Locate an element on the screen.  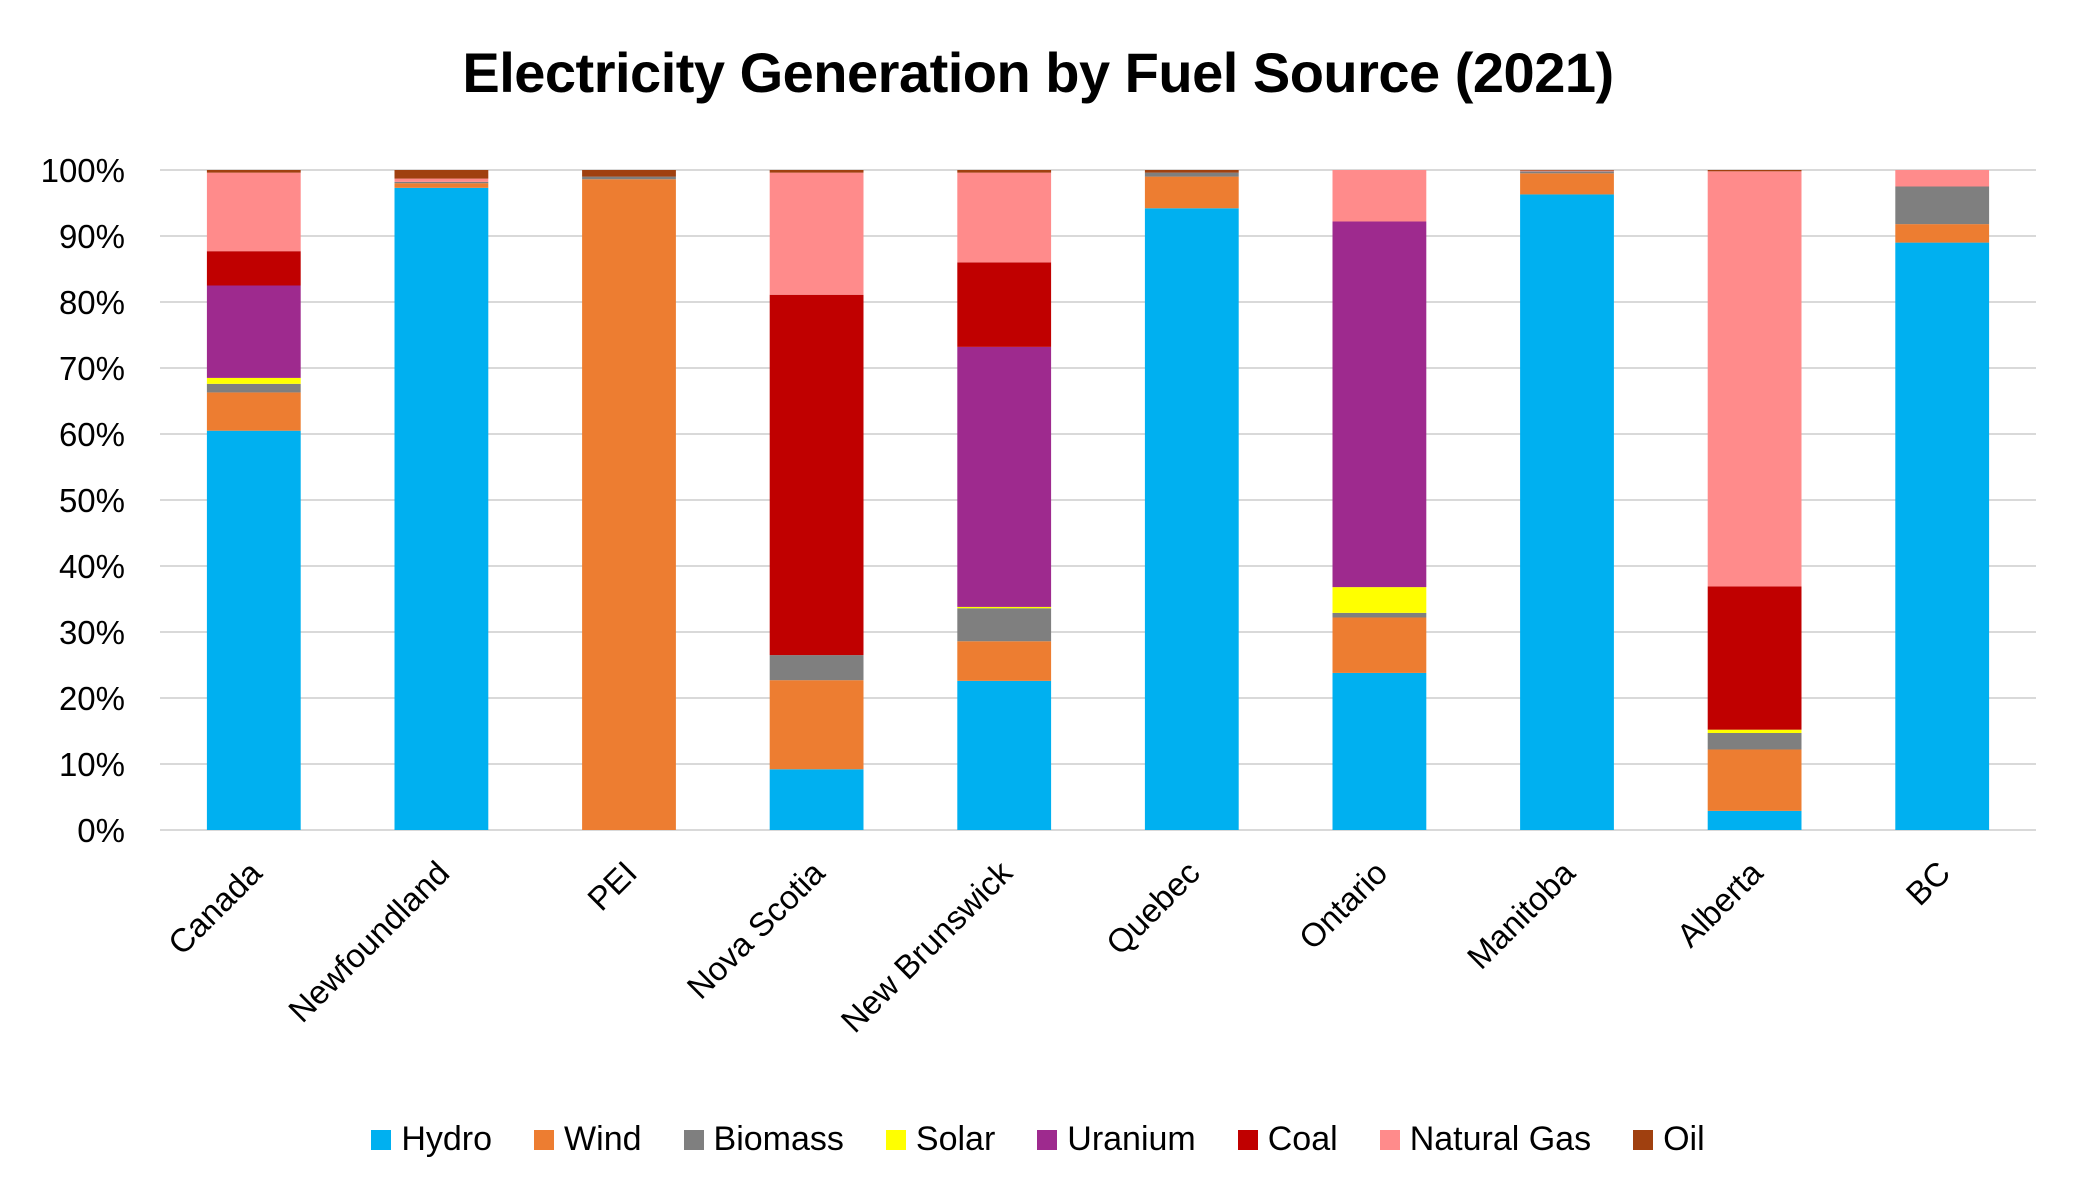
y-tick-label: 20% is located at coordinates (92, 698).